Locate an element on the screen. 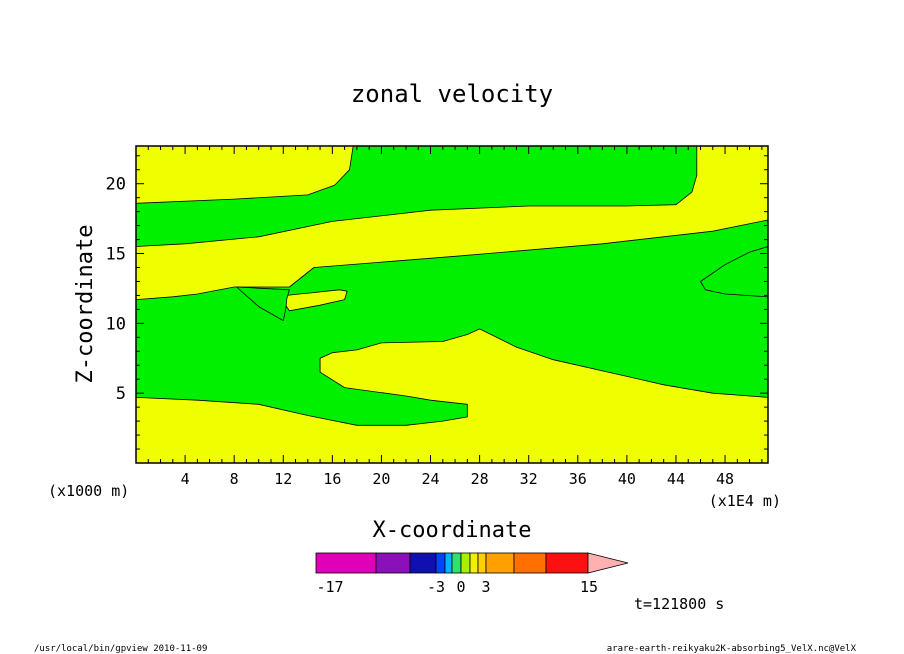 This screenshot has width=904, height=654. colorbar-label-neg3: -3 is located at coordinates (436, 587).